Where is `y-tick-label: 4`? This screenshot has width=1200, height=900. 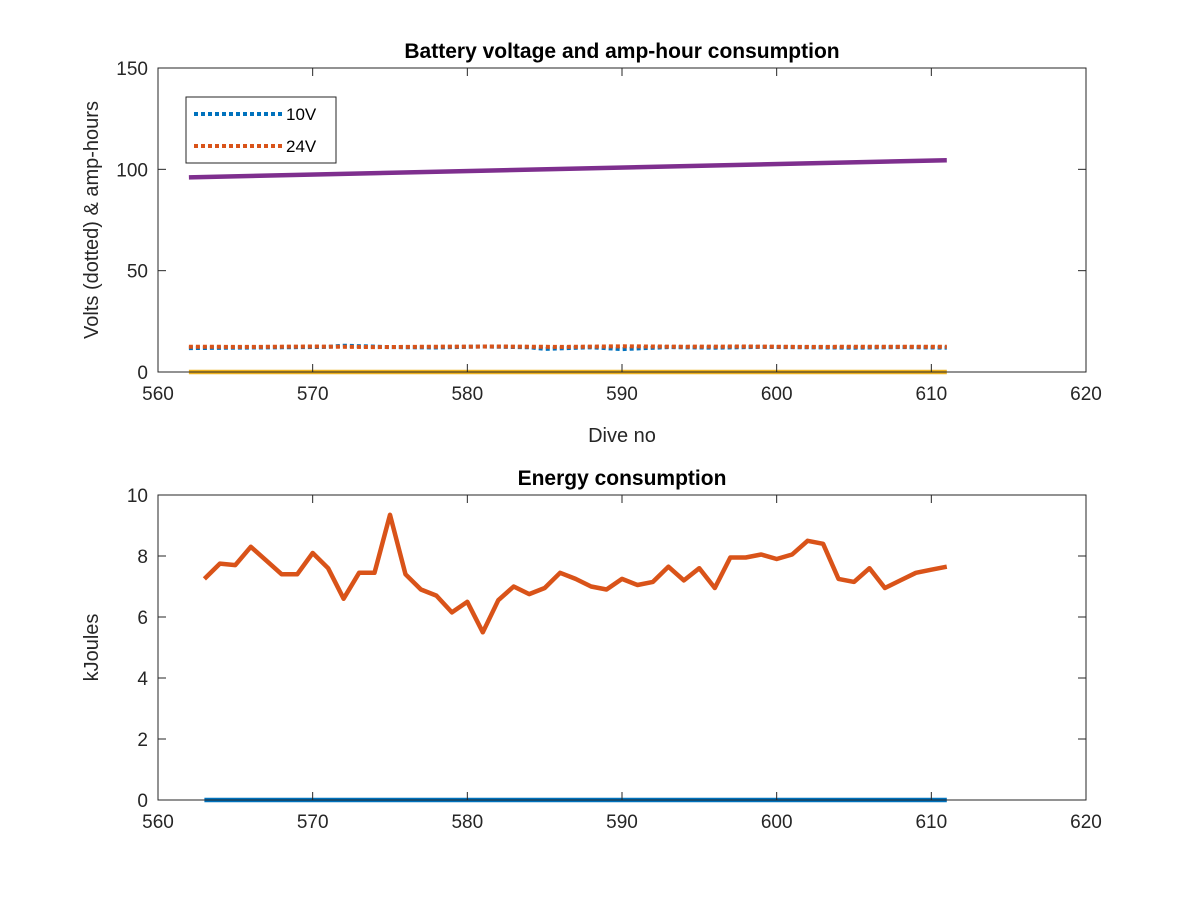
y-tick-label: 4 is located at coordinates (142, 679).